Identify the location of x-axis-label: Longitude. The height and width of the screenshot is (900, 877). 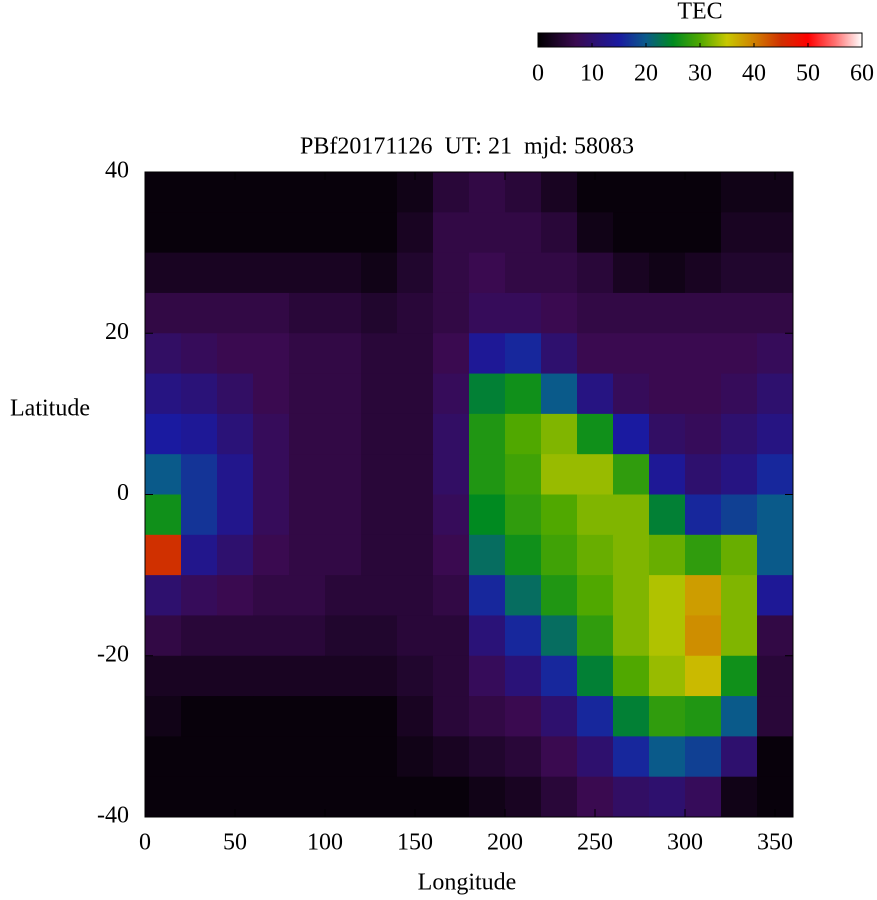
(467, 883).